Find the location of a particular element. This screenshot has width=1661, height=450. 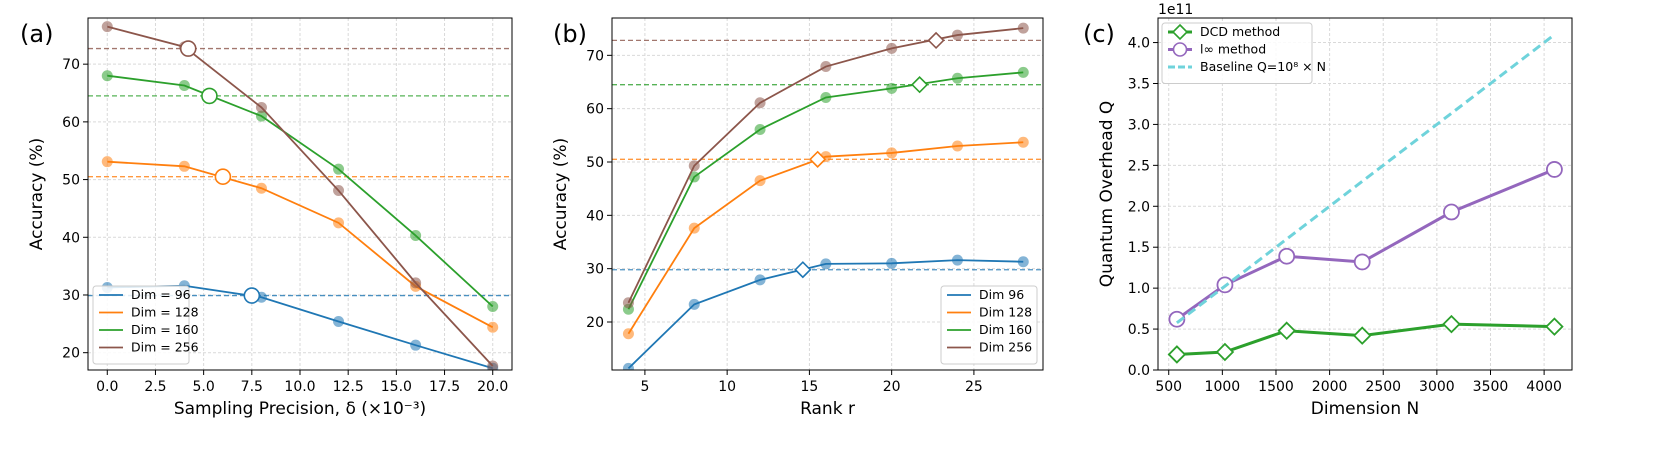

x-tick-label: 10.0 is located at coordinates (299, 387).